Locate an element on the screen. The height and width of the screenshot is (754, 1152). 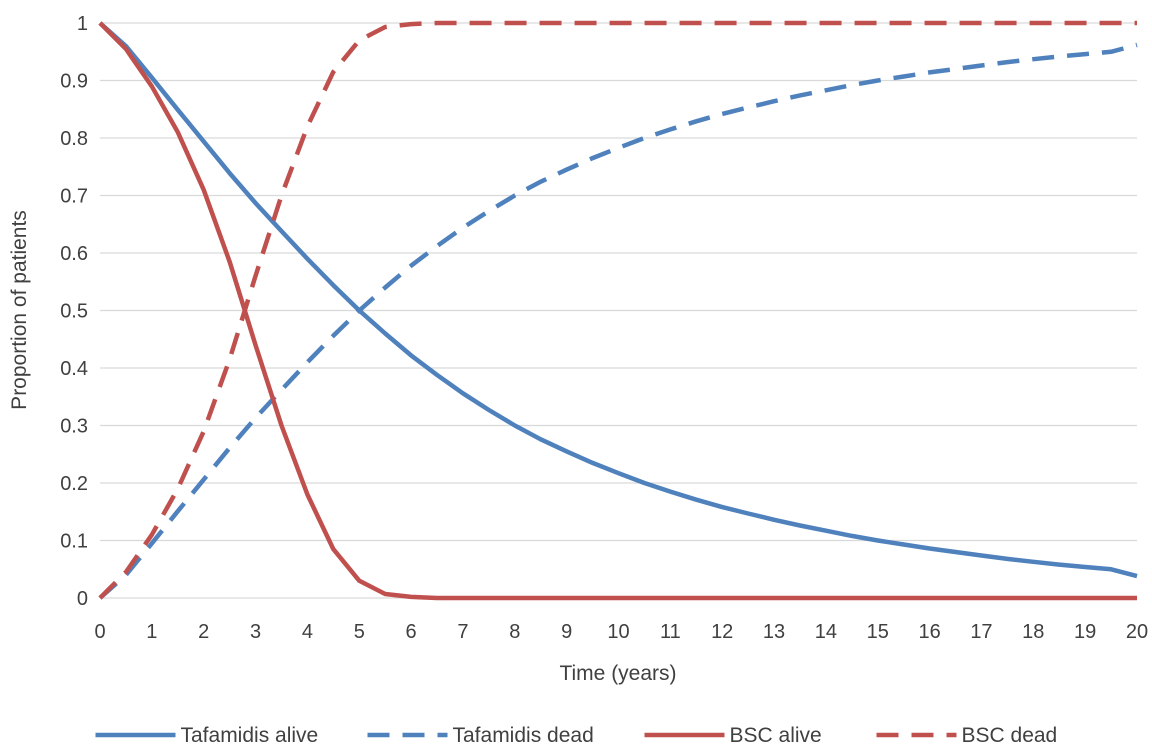
y-axis-tick-labels: 0 0.1 0.2 0.3 0.4 0.5 0.6 0.7 0.8 0.9 1 is located at coordinates (74, 311).